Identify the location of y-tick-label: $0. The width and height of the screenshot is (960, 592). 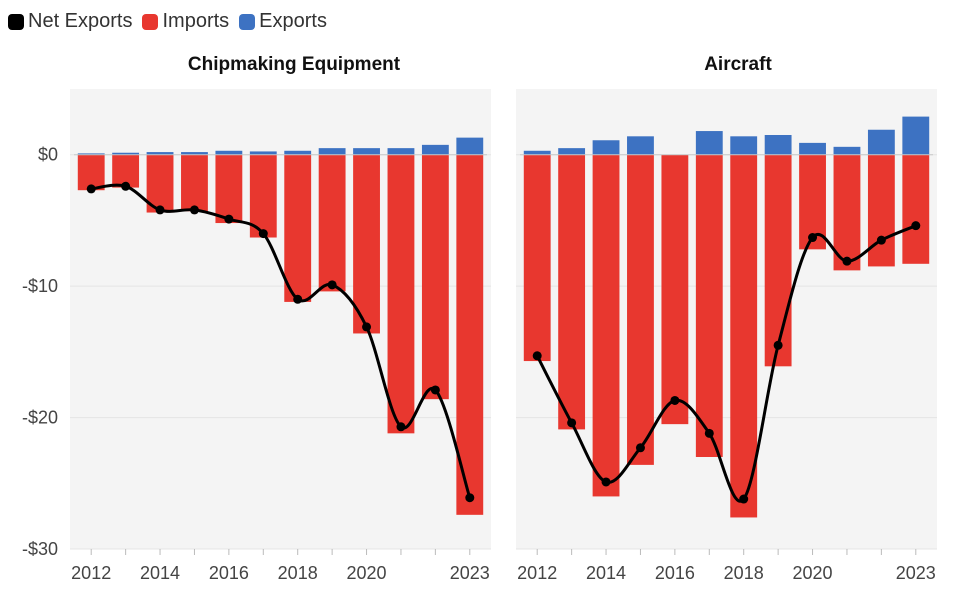
(48, 155).